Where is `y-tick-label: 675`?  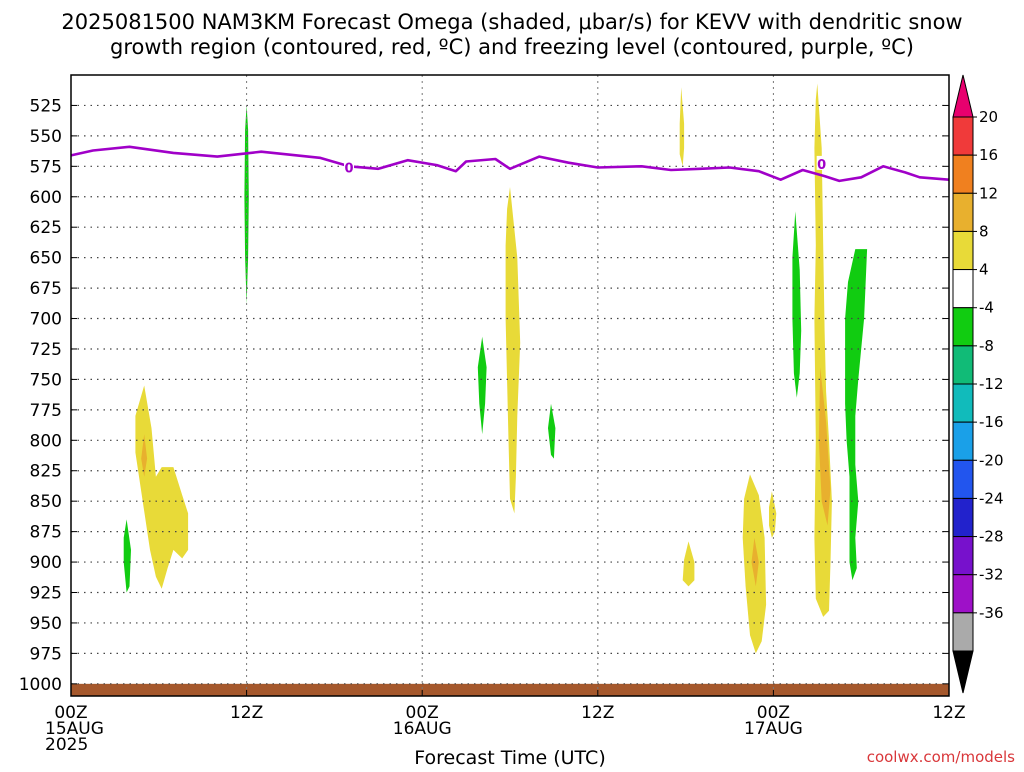 y-tick-label: 675 is located at coordinates (46, 289).